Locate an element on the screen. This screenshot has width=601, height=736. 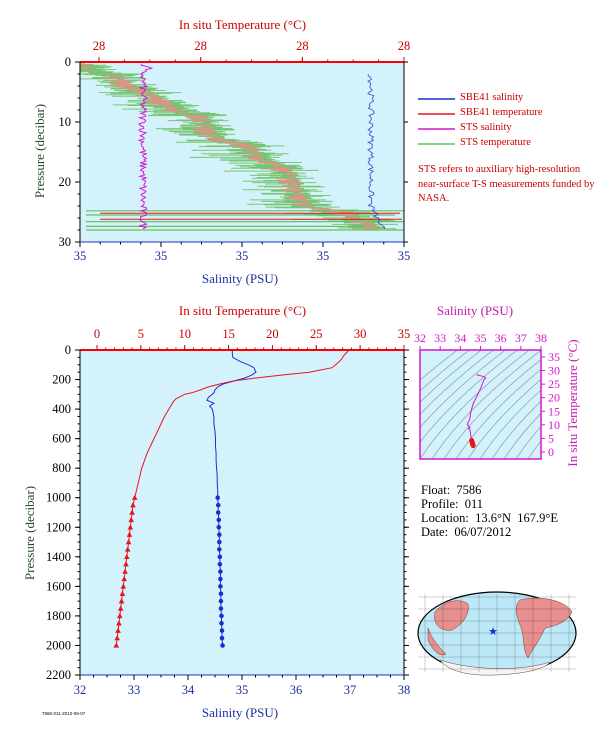
legend-label-sbe41-temperature: SBE41 temperature is located at coordinates (501, 112).